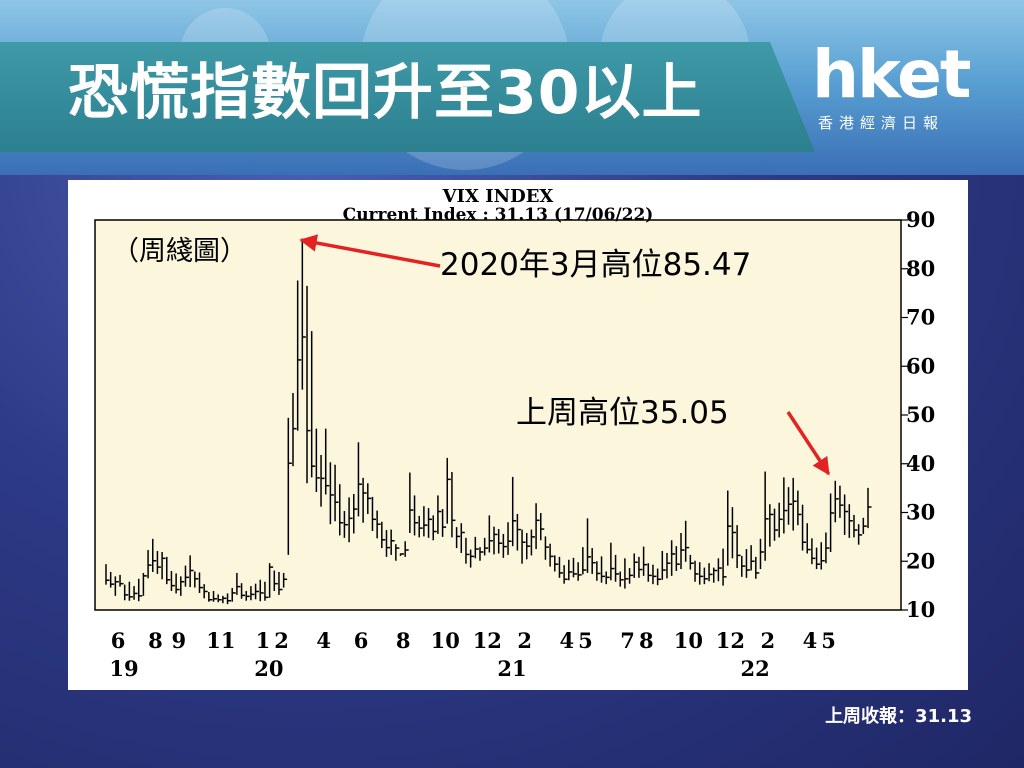 The image size is (1024, 768). I want to click on y-axis: 10 20 30 40 50 60 70 80 90, so click(918, 414).